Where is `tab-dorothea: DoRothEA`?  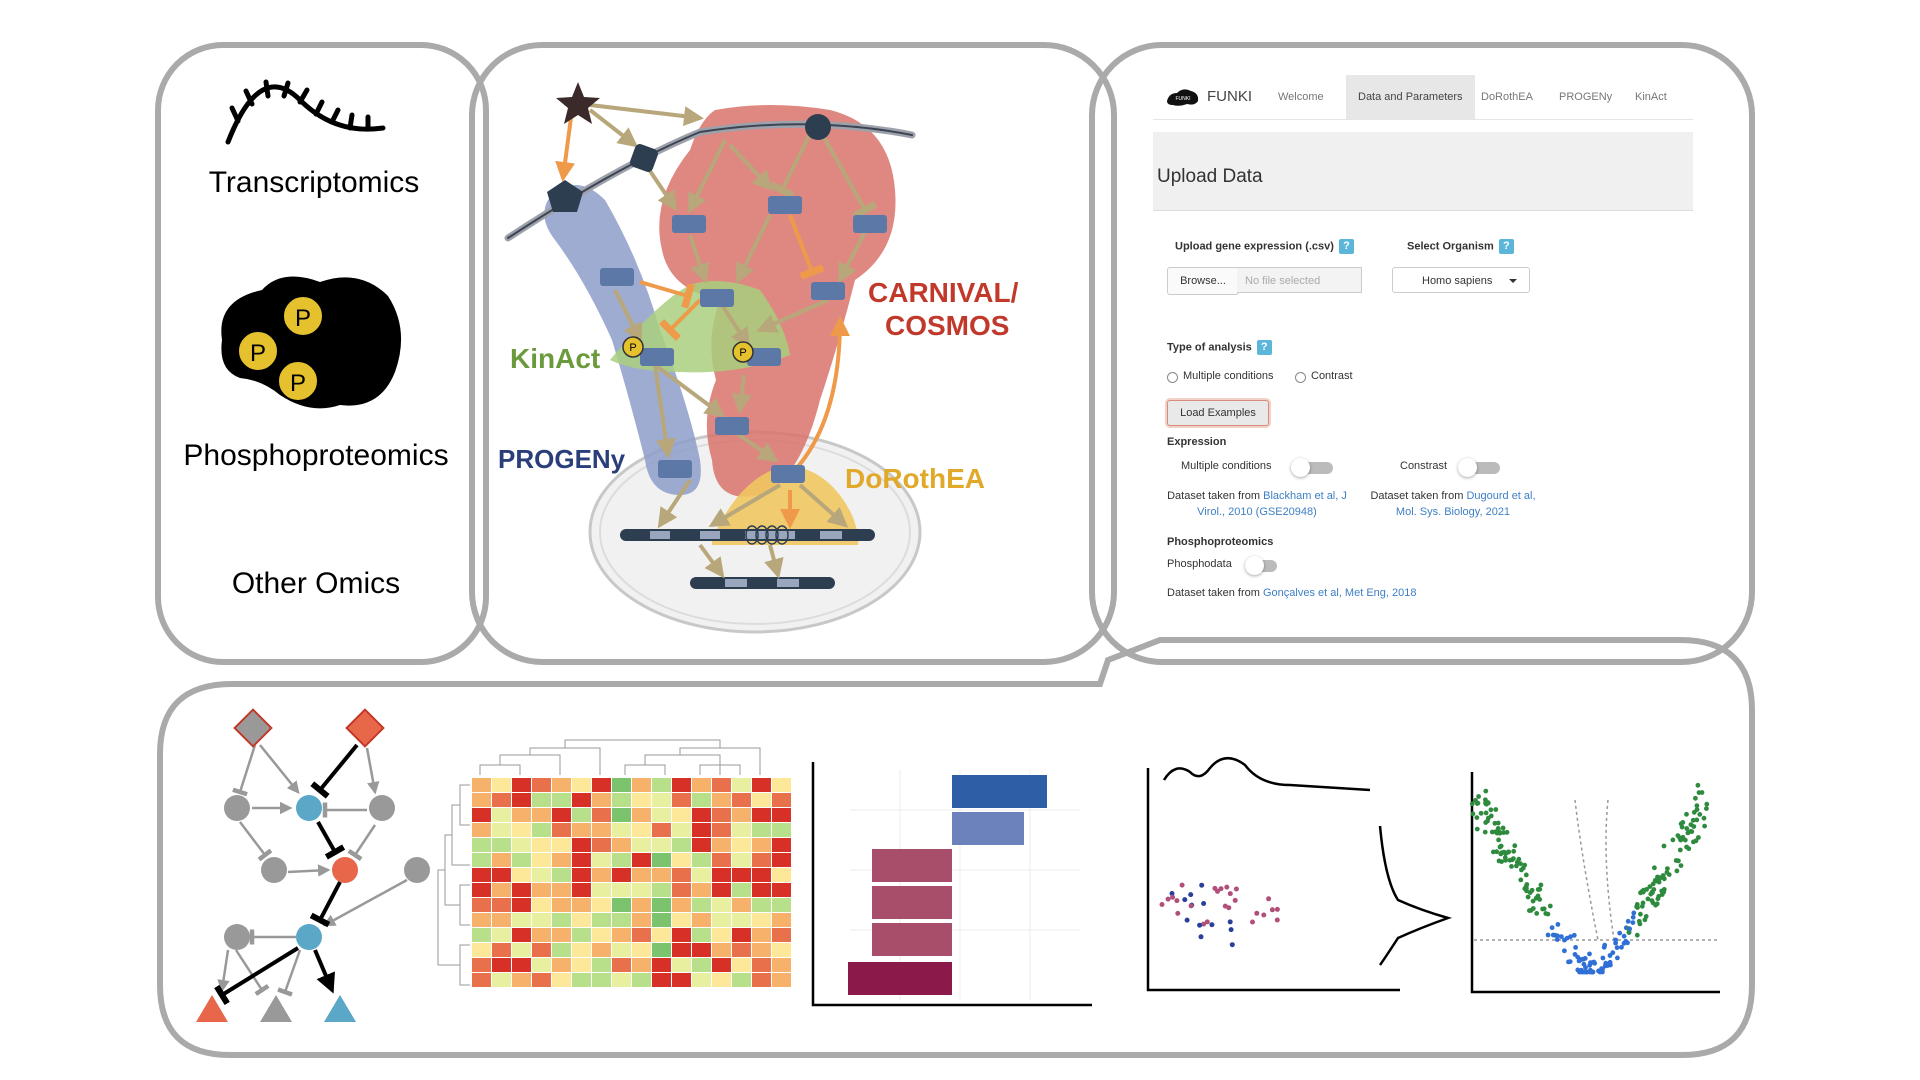 tab-dorothea: DoRothEA is located at coordinates (1507, 97).